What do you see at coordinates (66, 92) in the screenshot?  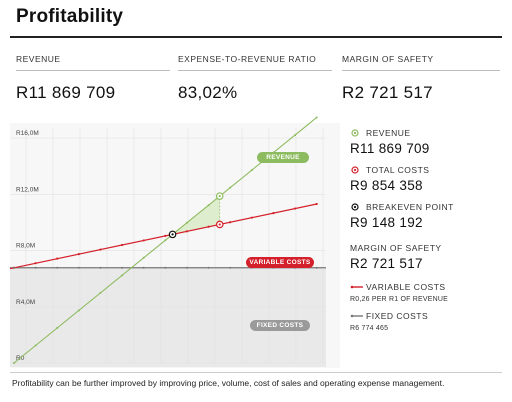 I see `kpi-revenue-value: R11 869 709` at bounding box center [66, 92].